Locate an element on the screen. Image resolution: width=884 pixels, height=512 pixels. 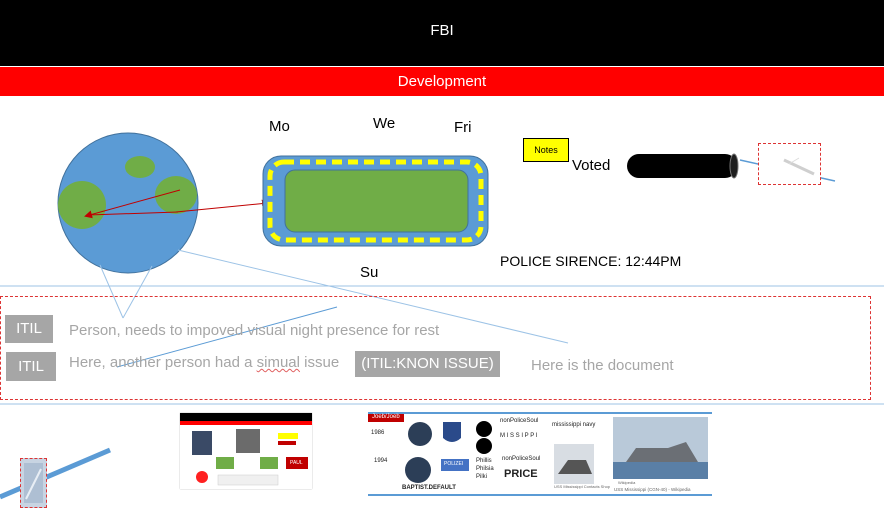
sketch-image is located at coordinates (789, 164).